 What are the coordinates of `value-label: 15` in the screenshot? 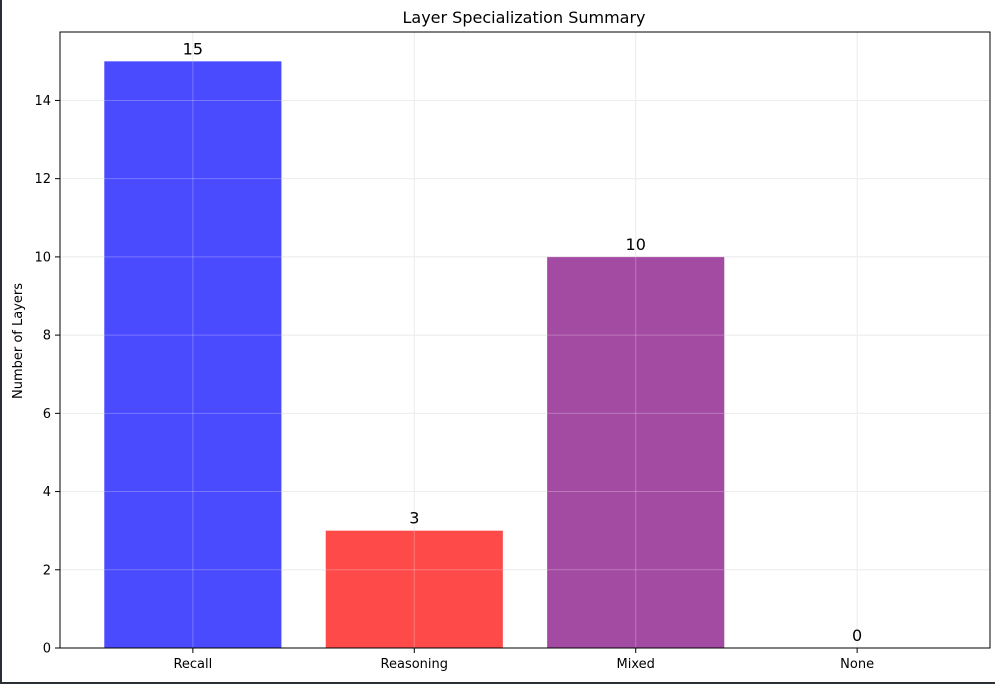 It's located at (193, 48).